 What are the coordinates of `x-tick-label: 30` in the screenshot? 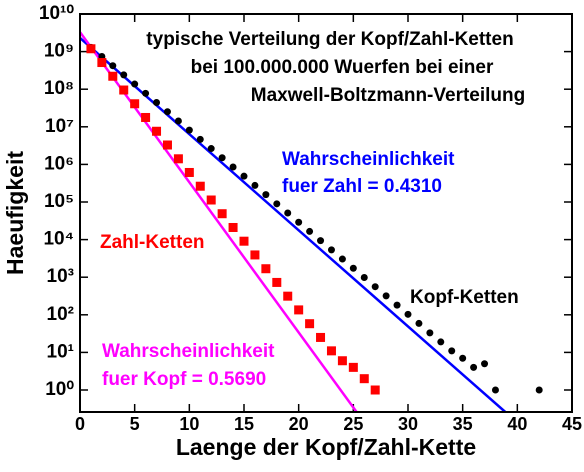 It's located at (408, 424).